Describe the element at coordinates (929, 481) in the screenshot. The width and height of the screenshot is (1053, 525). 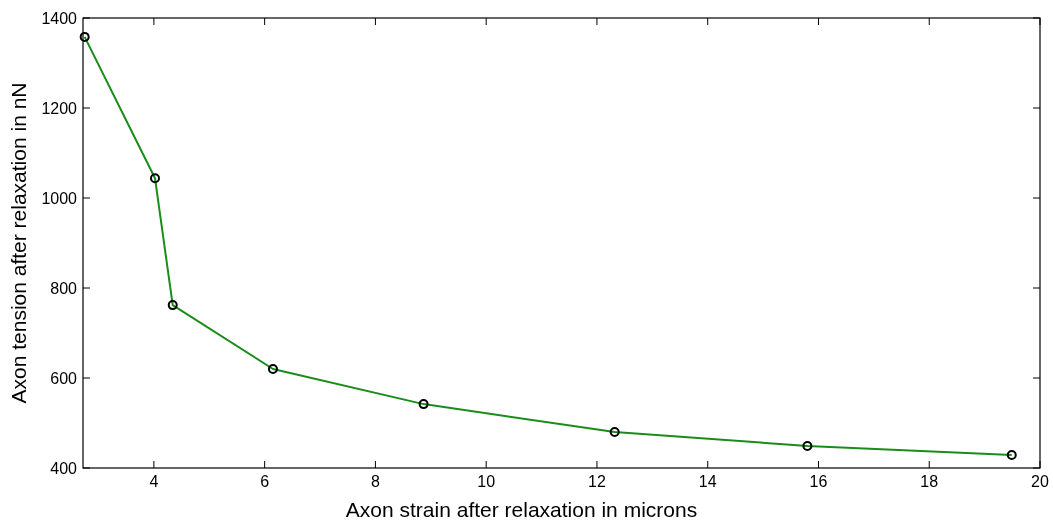
I see `x-tick-label: 18` at that location.